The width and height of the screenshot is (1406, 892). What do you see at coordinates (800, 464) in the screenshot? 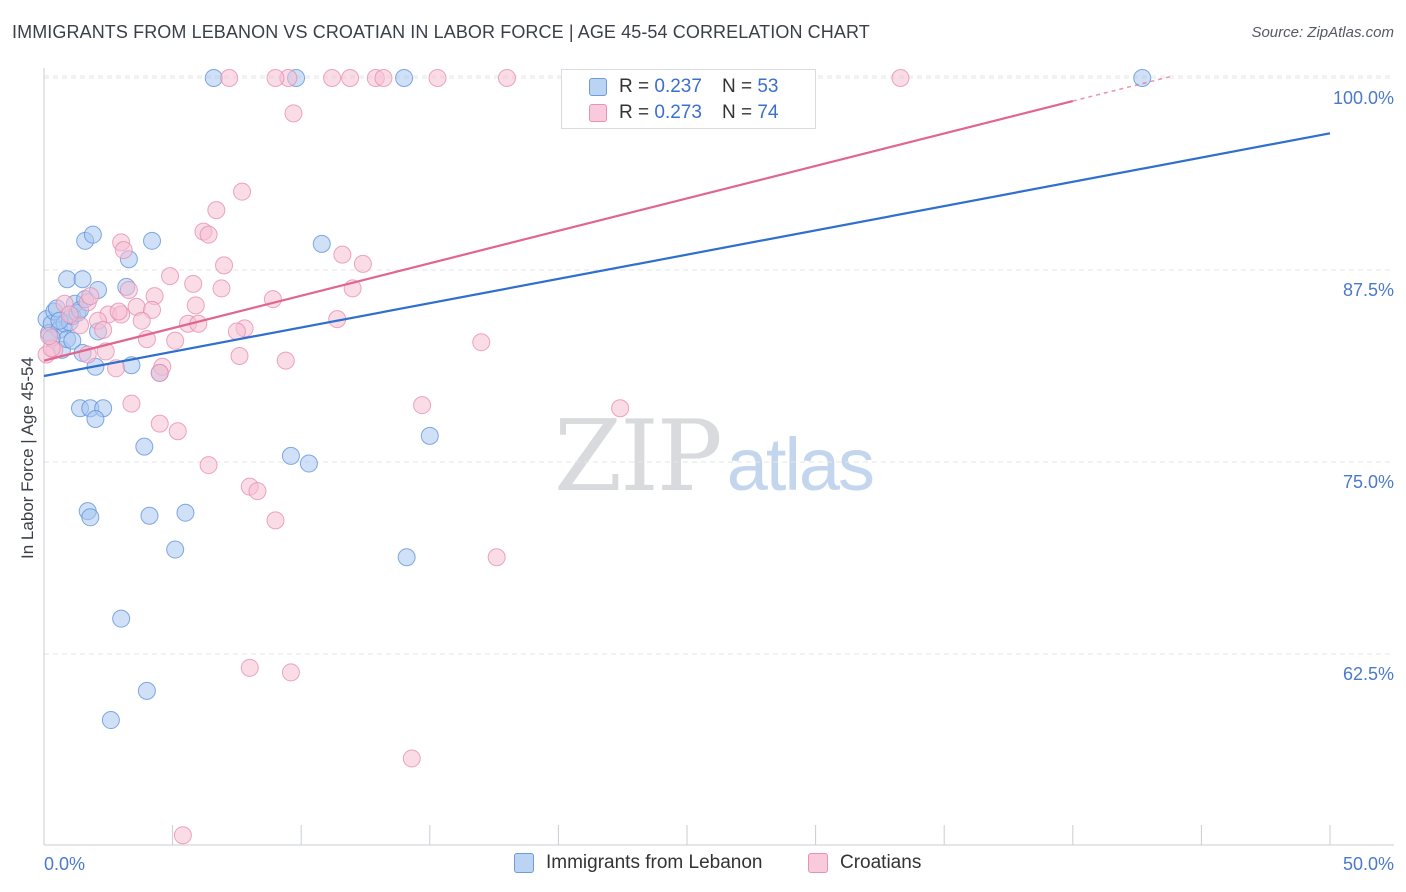
I see `watermark-atlas: atlas` at bounding box center [800, 464].